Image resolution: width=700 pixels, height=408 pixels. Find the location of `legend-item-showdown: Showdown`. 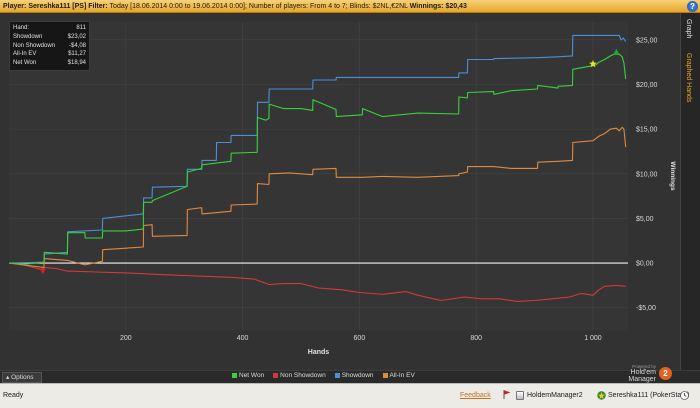

legend-item-showdown: Showdown is located at coordinates (354, 375).